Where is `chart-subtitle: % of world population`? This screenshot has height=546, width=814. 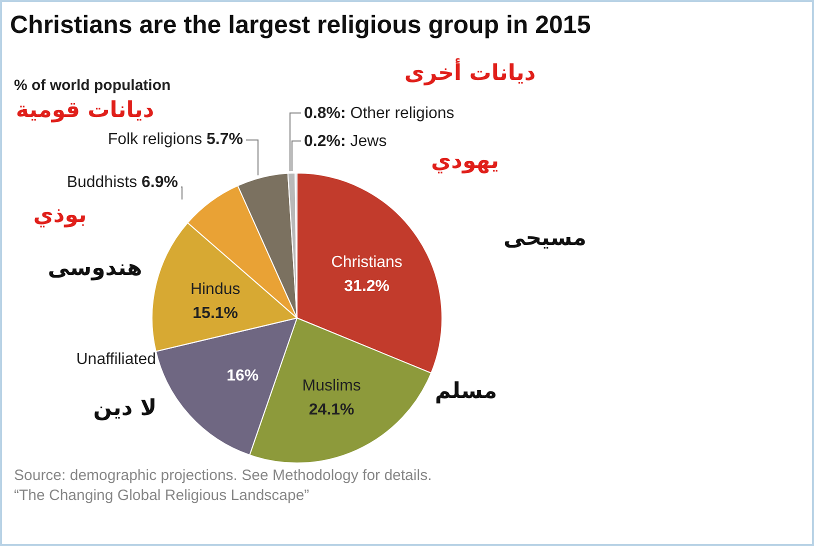 chart-subtitle: % of world population is located at coordinates (92, 85).